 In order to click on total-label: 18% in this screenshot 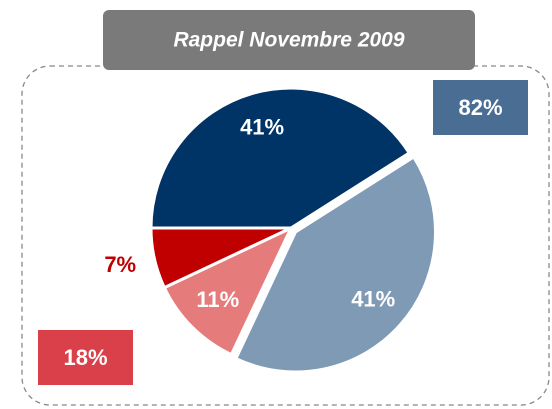, I will do `click(85, 357)`.